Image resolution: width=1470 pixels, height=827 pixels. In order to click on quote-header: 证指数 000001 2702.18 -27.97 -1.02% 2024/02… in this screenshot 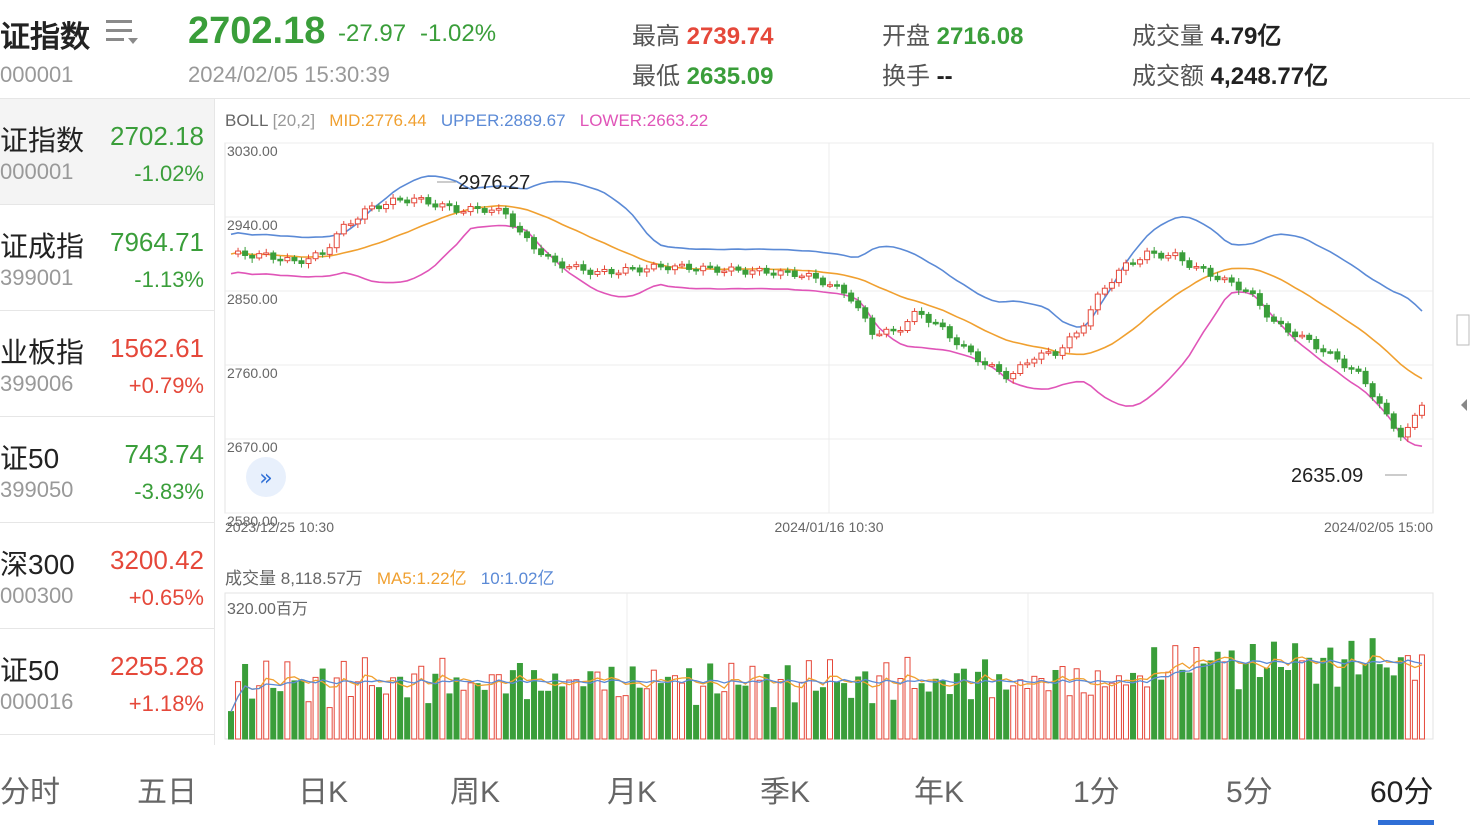, I will do `click(735, 49)`.